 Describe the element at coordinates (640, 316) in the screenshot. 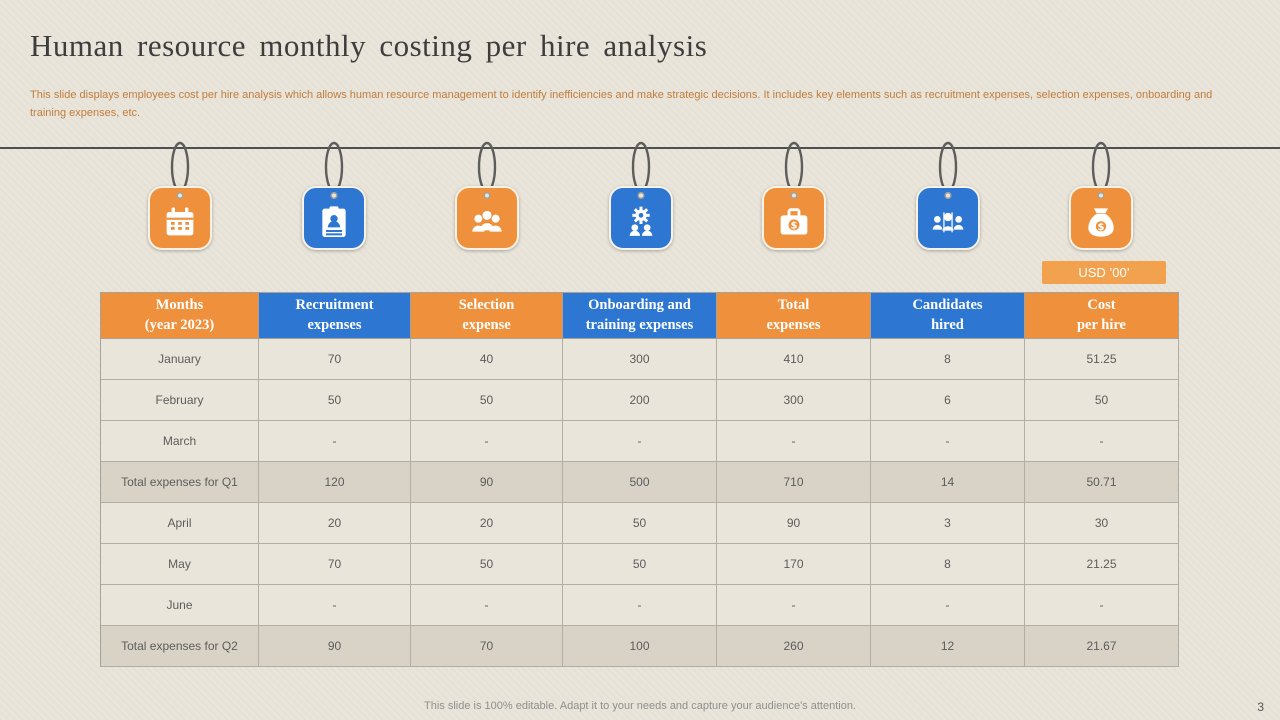

I see `table-header-col-3: Onboarding and training expenses` at that location.